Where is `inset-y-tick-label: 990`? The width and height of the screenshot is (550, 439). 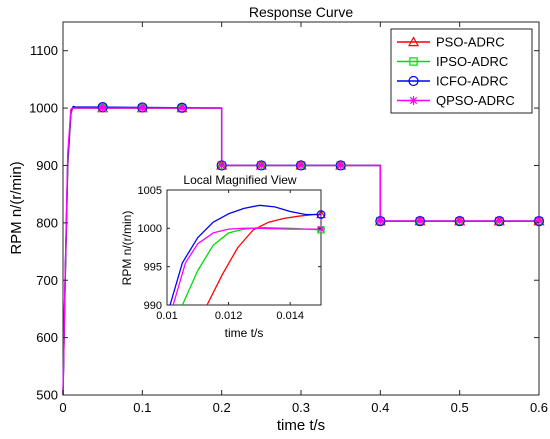
inset-y-tick-label: 990 is located at coordinates (153, 306).